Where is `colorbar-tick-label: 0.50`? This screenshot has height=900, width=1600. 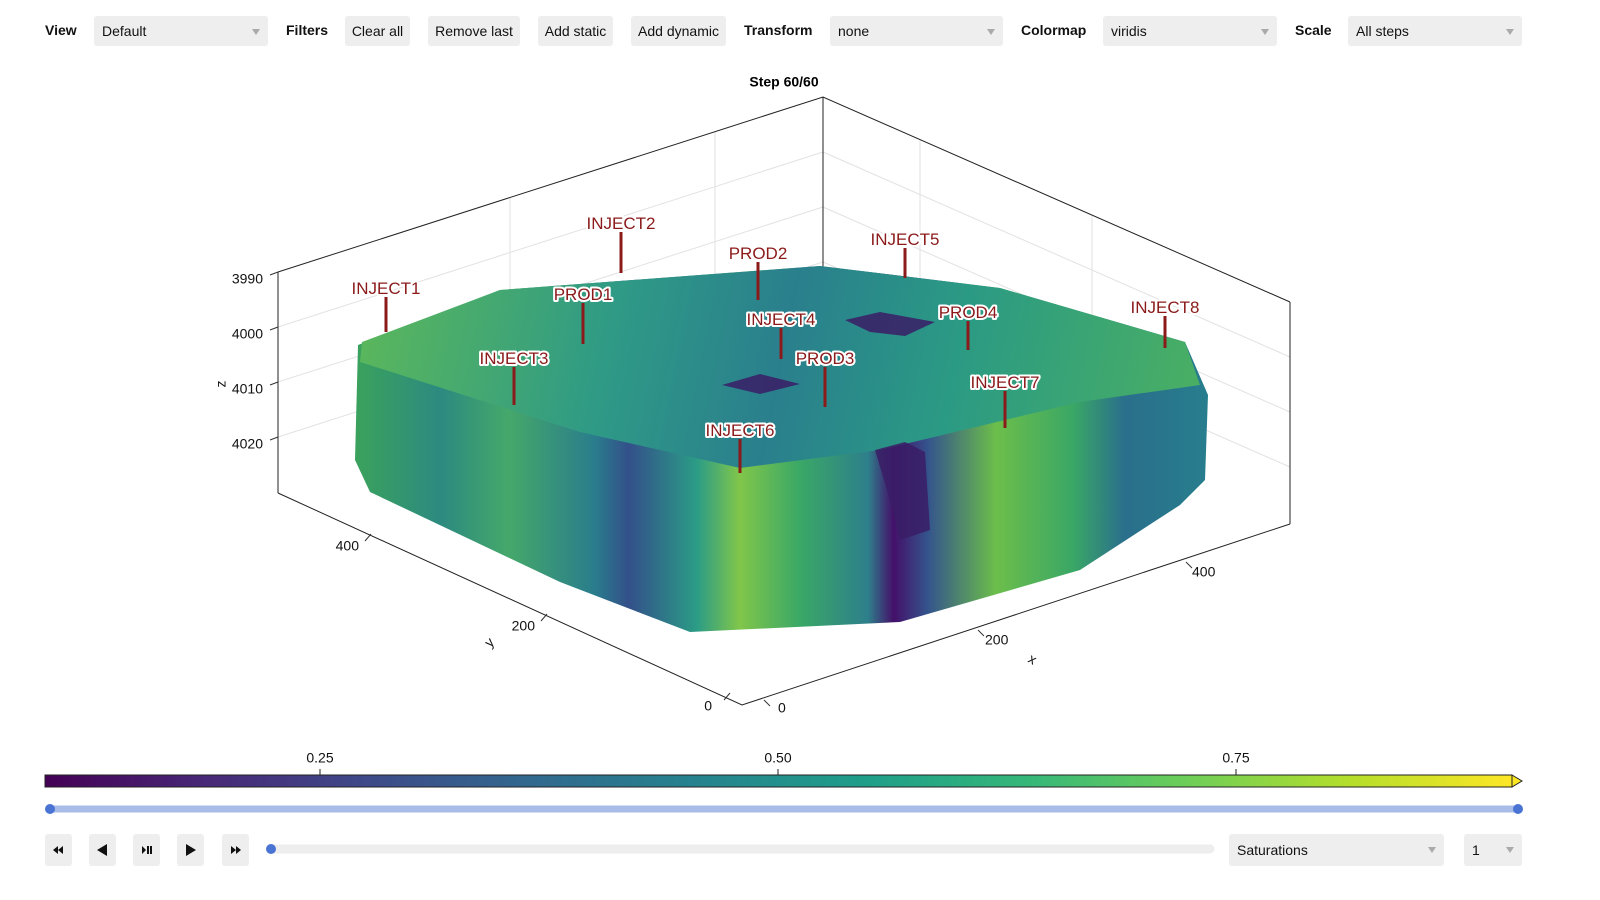 colorbar-tick-label: 0.50 is located at coordinates (777, 758).